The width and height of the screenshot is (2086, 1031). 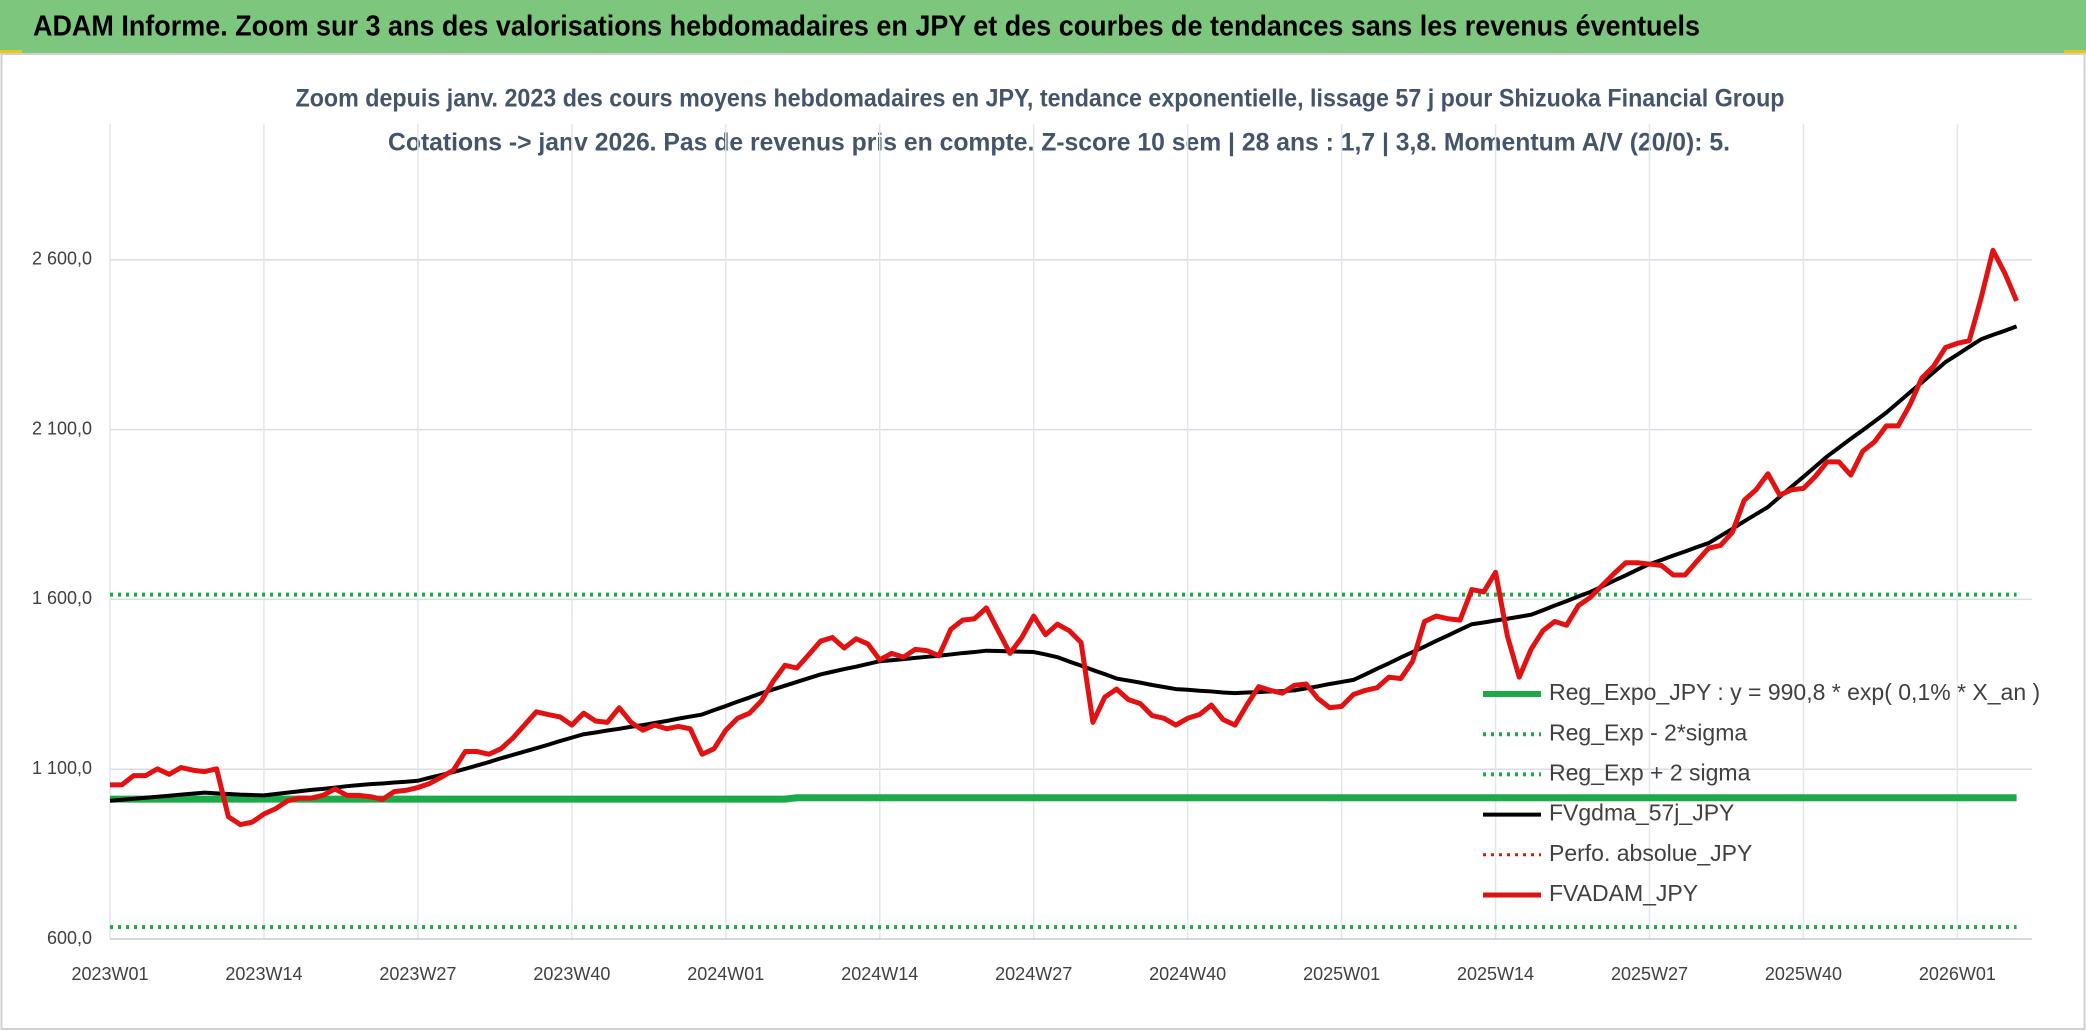 I want to click on x-tick-label: 2025W01, so click(x=1341, y=974).